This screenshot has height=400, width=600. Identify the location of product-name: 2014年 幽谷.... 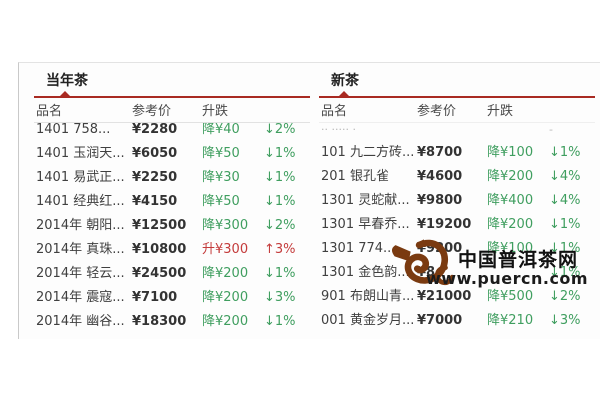
(80, 321).